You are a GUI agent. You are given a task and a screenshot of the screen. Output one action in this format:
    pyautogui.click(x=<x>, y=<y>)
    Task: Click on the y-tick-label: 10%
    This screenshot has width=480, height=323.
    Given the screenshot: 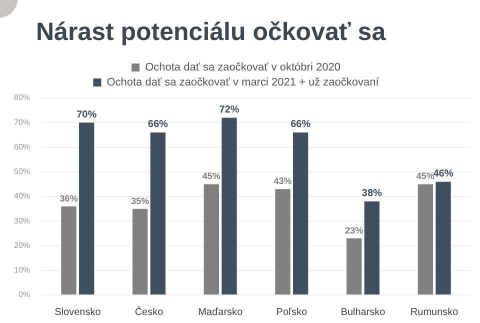 What is the action you would take?
    pyautogui.click(x=22, y=270)
    